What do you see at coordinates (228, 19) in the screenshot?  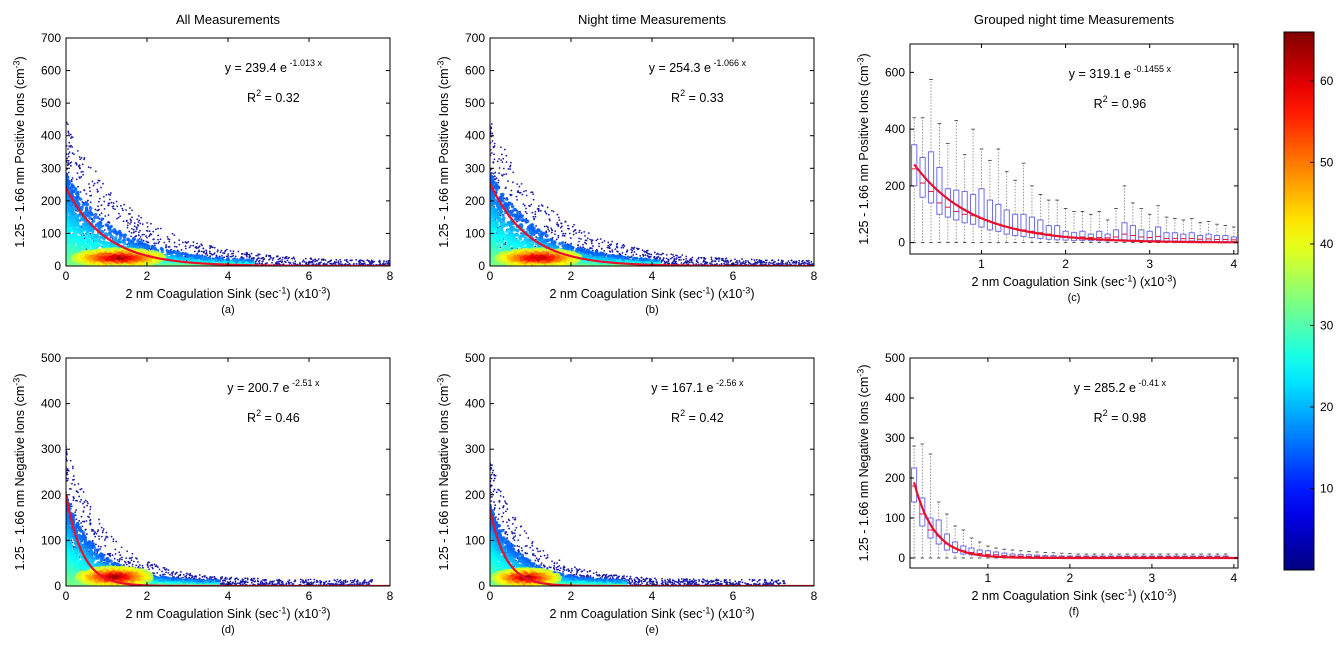 I see `chart-title: All Measurements` at bounding box center [228, 19].